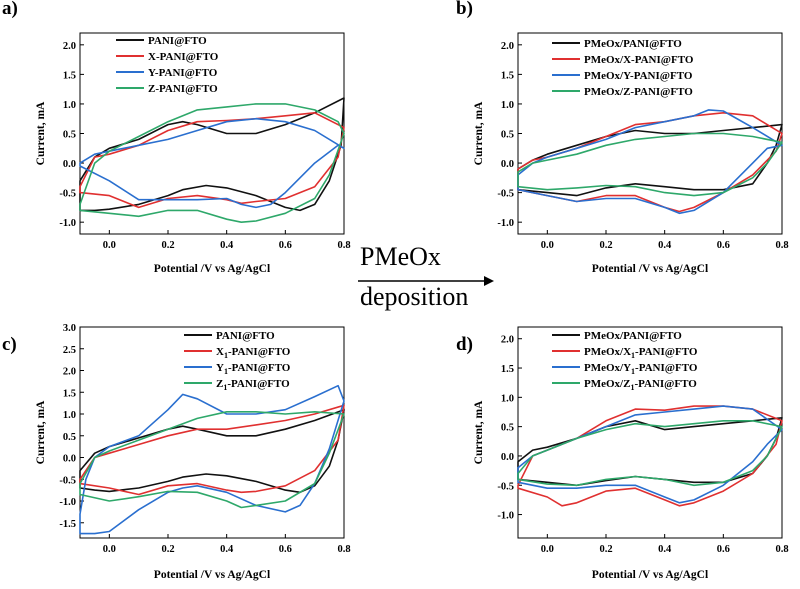 This screenshot has height=589, width=800. I want to click on y-tick-label: 3.0, so click(69, 328).